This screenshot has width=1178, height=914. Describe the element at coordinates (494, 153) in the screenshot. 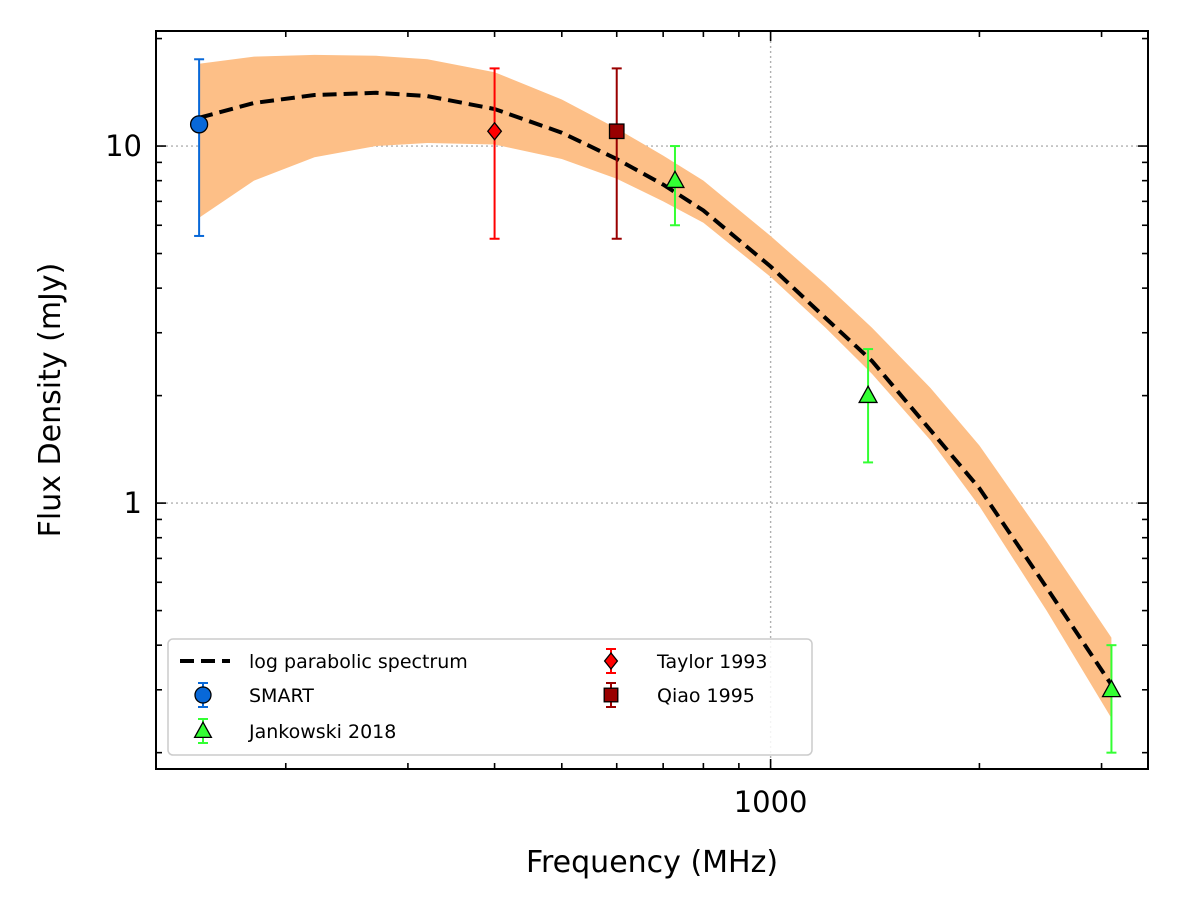

I see `taylor-1993-error-bar` at that location.